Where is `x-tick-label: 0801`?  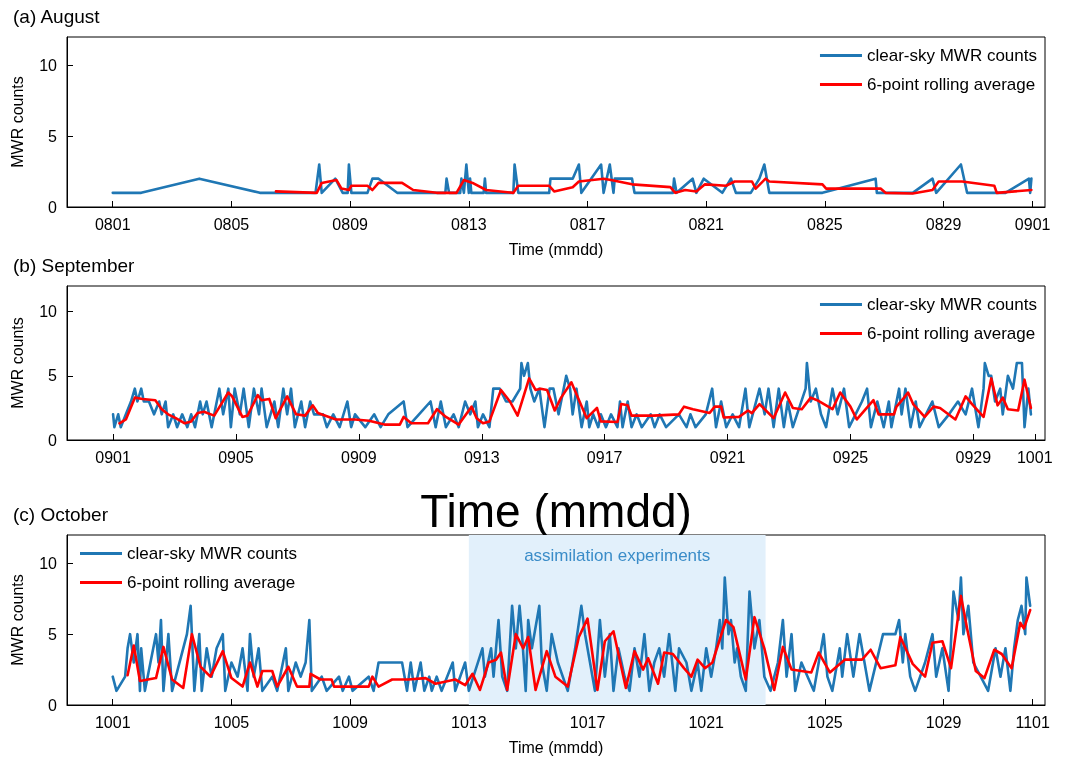
x-tick-label: 0801 is located at coordinates (112, 224).